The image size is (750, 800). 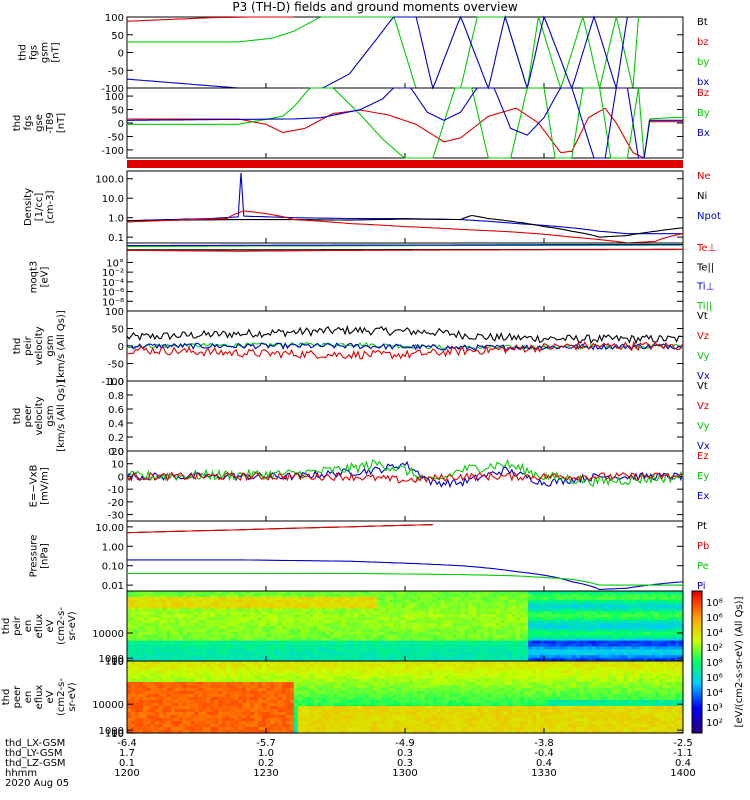 What do you see at coordinates (704, 306) in the screenshot?
I see `temperature-legend-3: Ti||` at bounding box center [704, 306].